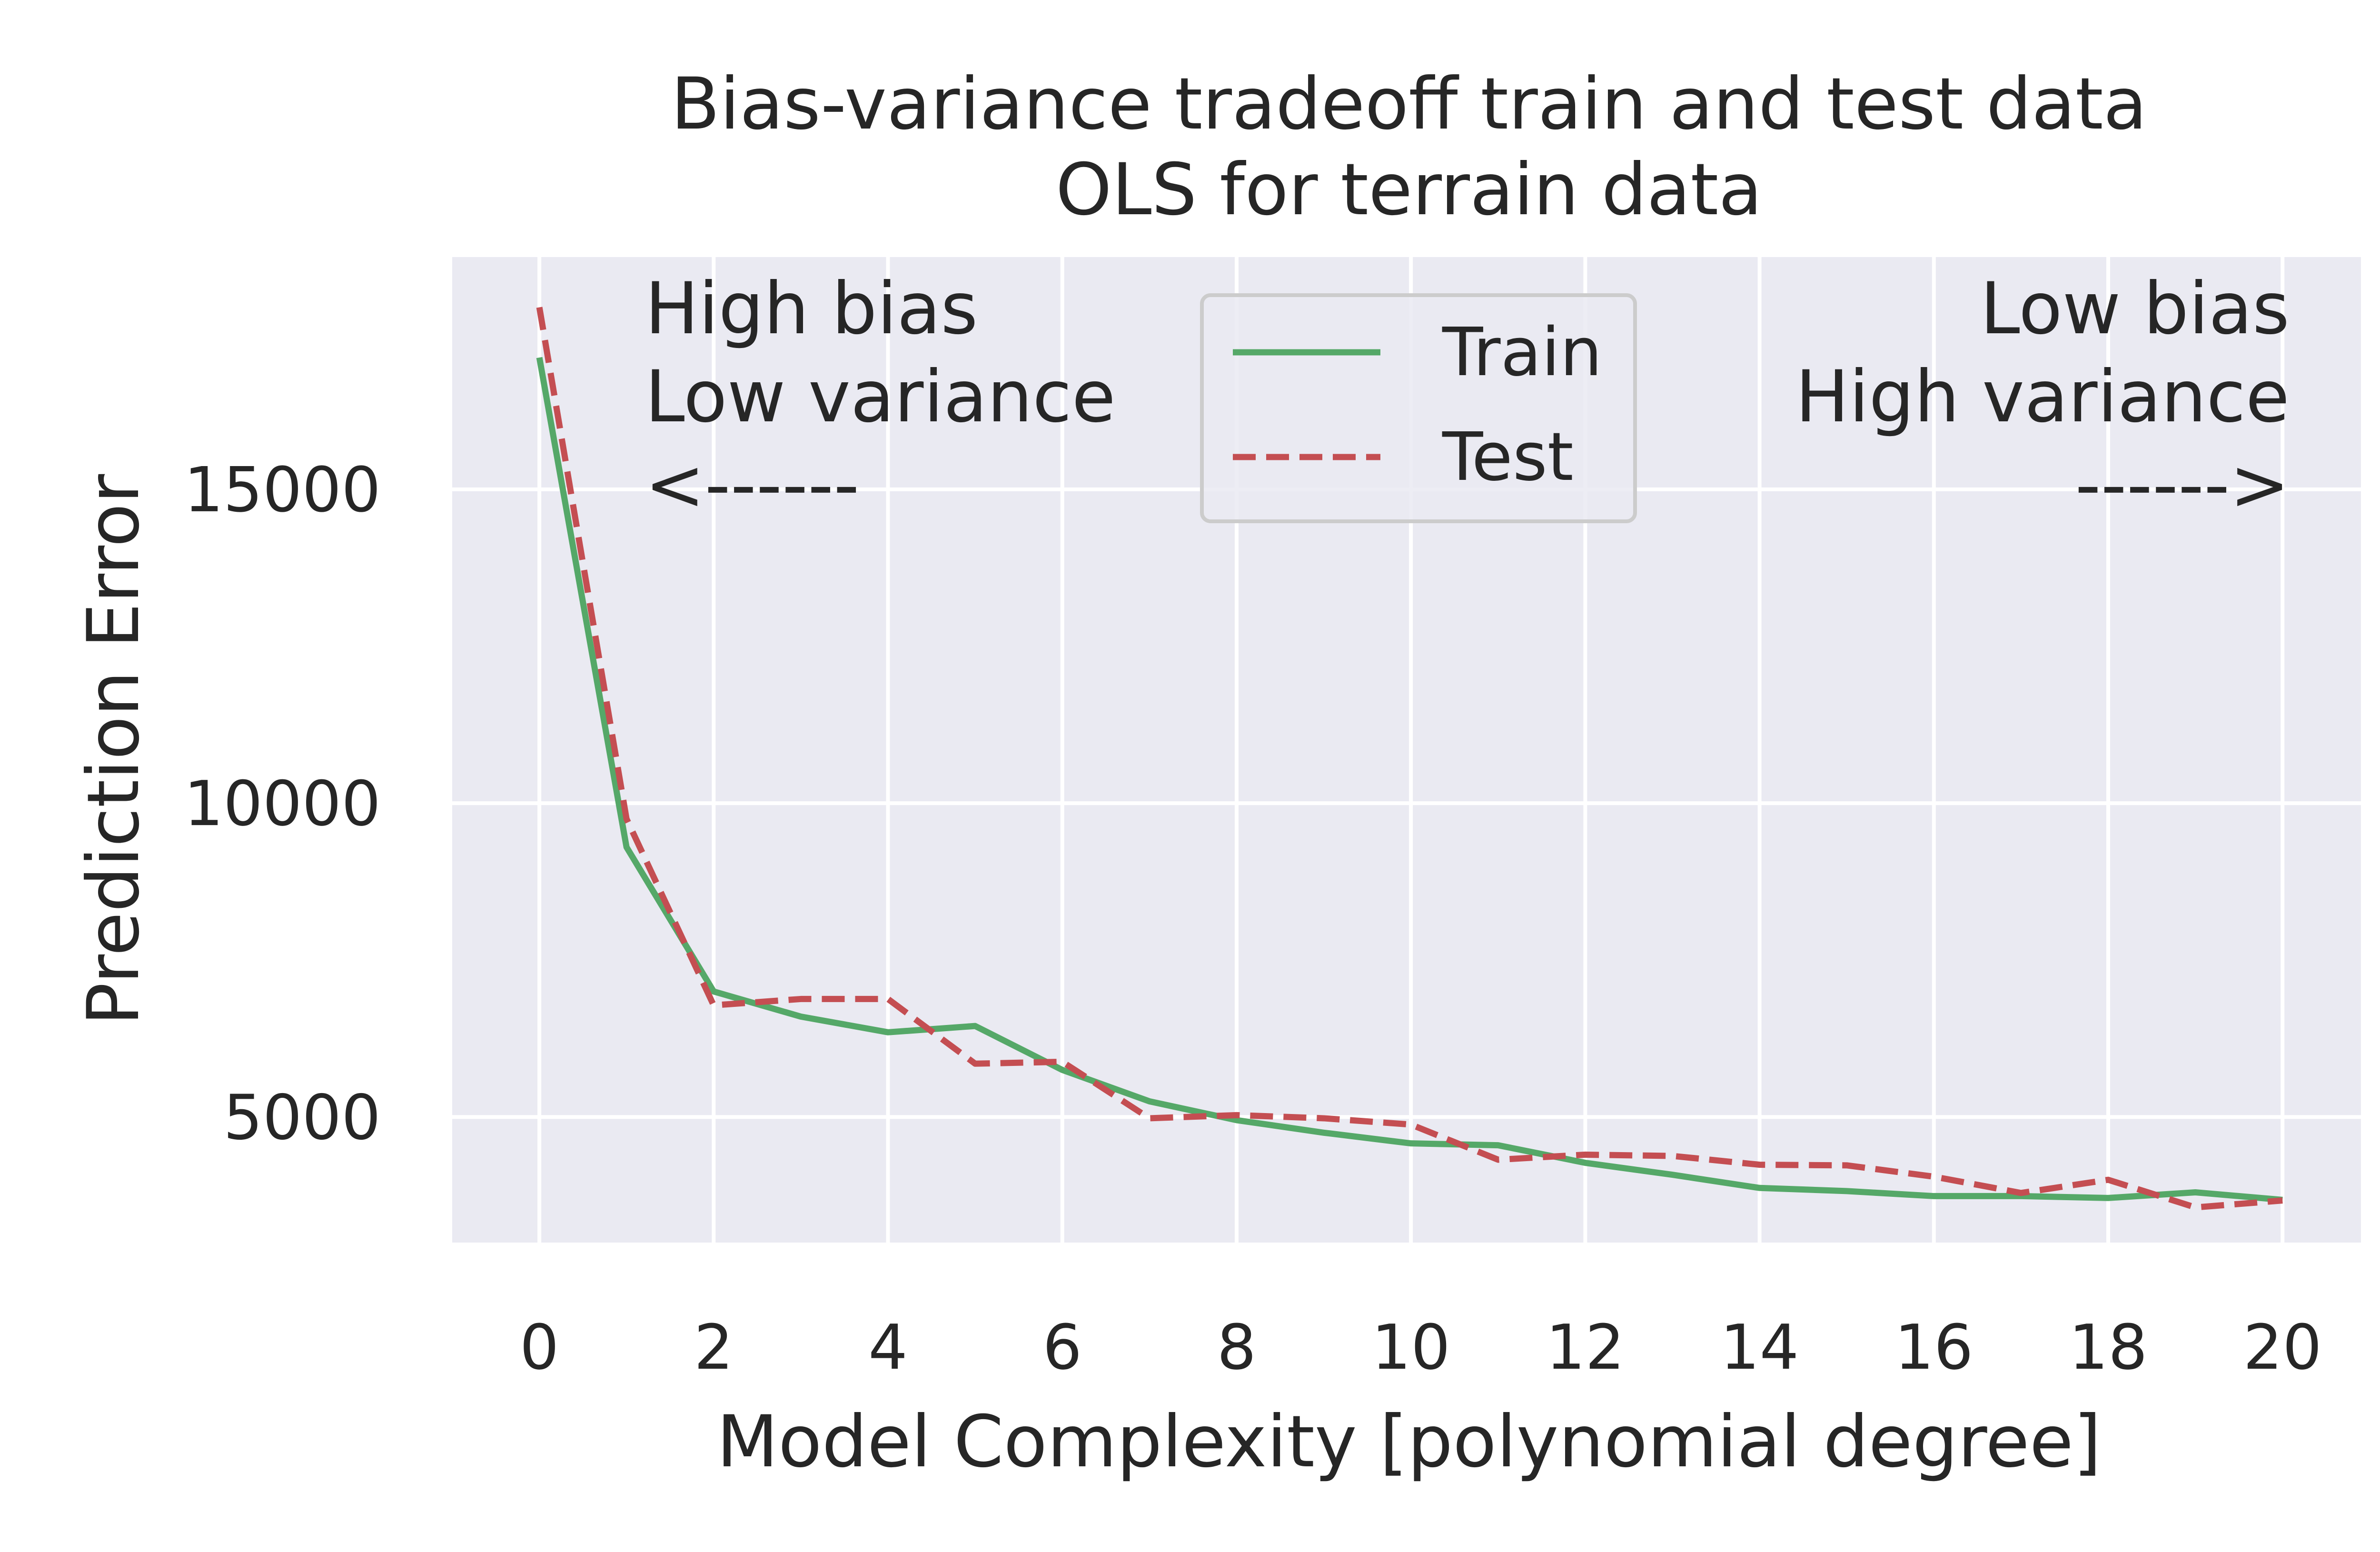 Image resolution: width=2380 pixels, height=1552 pixels. Describe the element at coordinates (880, 397) in the screenshot. I see `annotation-left-line: Low variance` at that location.